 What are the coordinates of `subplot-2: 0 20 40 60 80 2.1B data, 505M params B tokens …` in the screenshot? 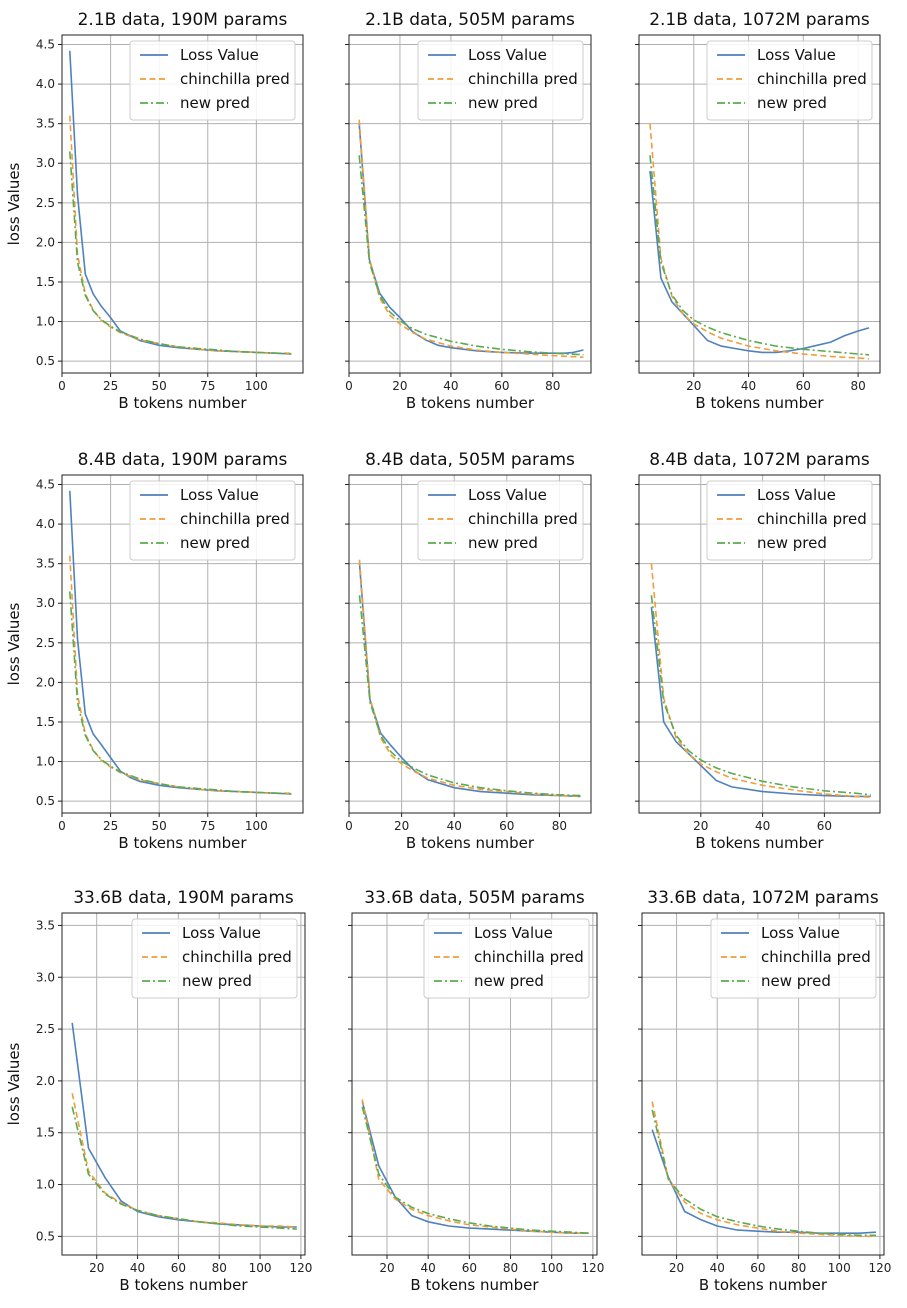 It's located at (468, 211).